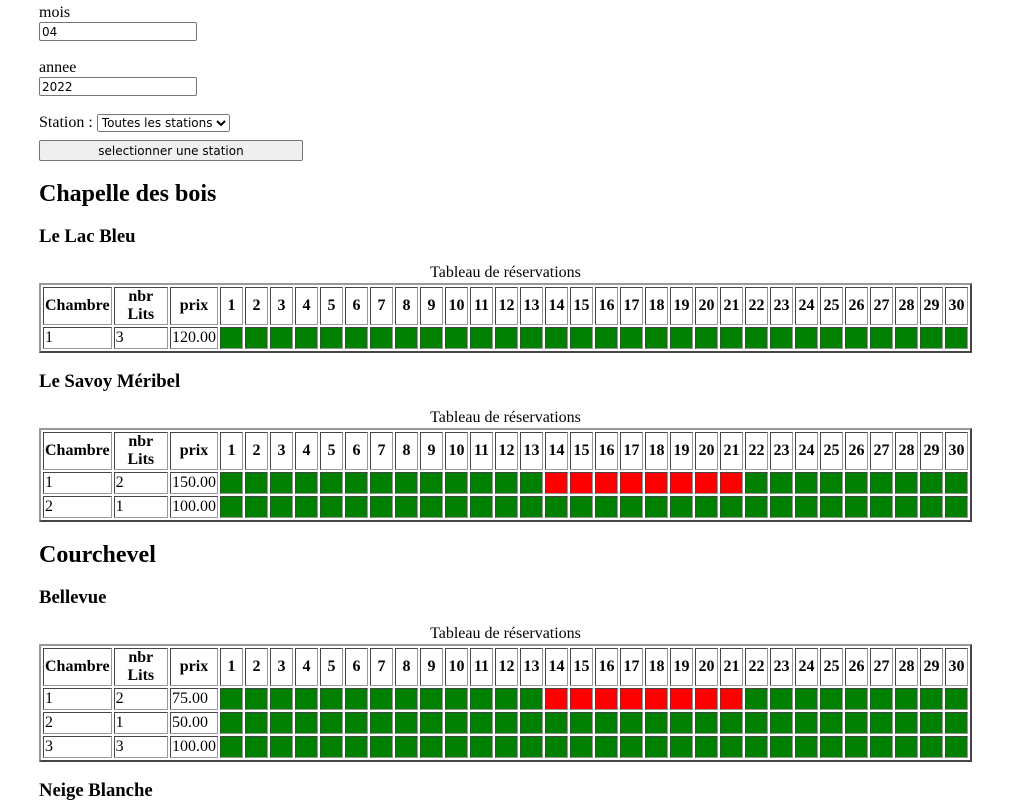 Image resolution: width=1010 pixels, height=802 pixels. What do you see at coordinates (163, 123) in the screenshot?
I see `station-select: Toutes les stations` at bounding box center [163, 123].